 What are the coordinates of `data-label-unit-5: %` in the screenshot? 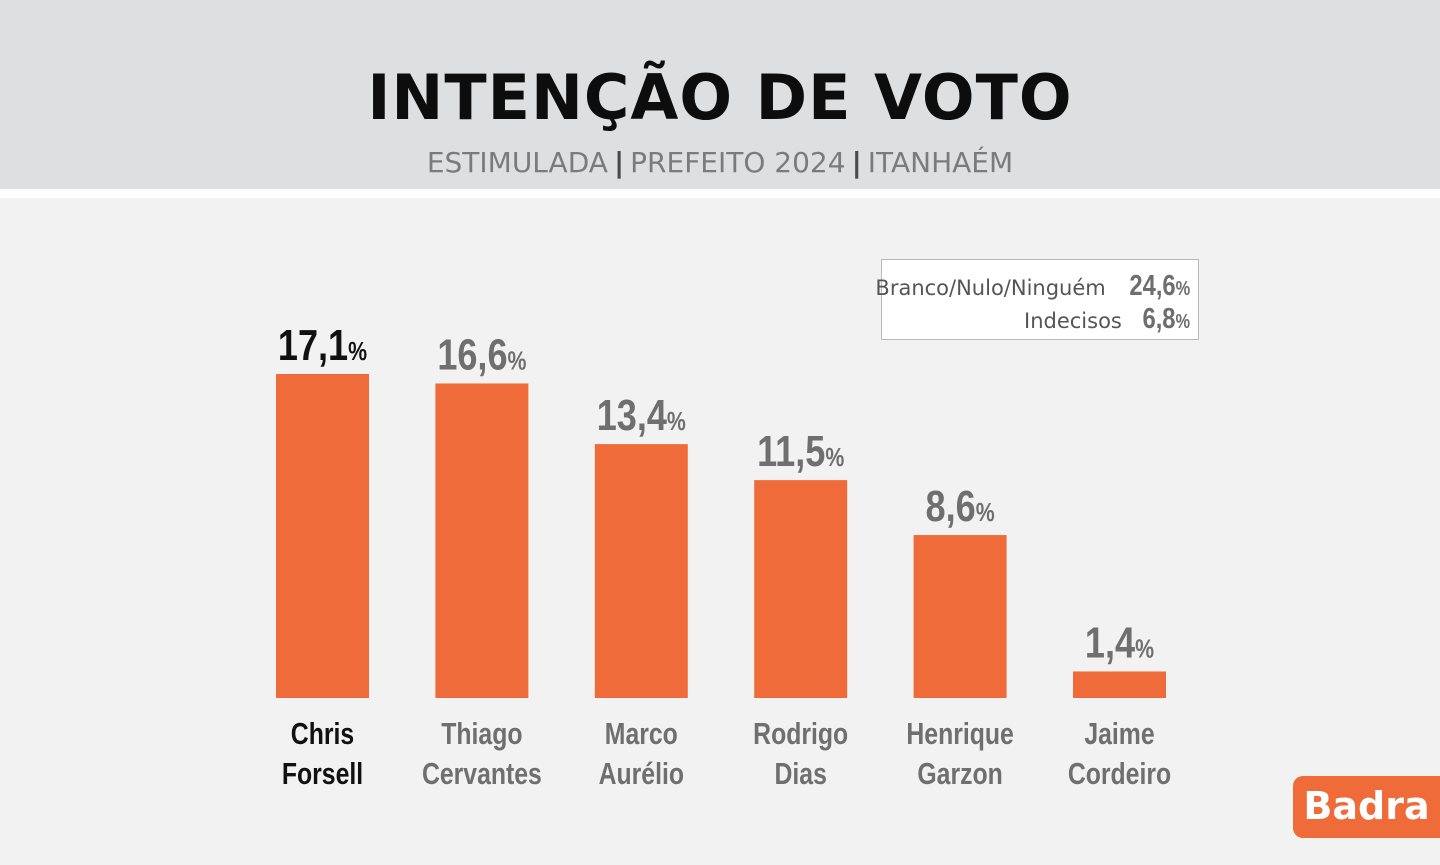 It's located at (1144, 650).